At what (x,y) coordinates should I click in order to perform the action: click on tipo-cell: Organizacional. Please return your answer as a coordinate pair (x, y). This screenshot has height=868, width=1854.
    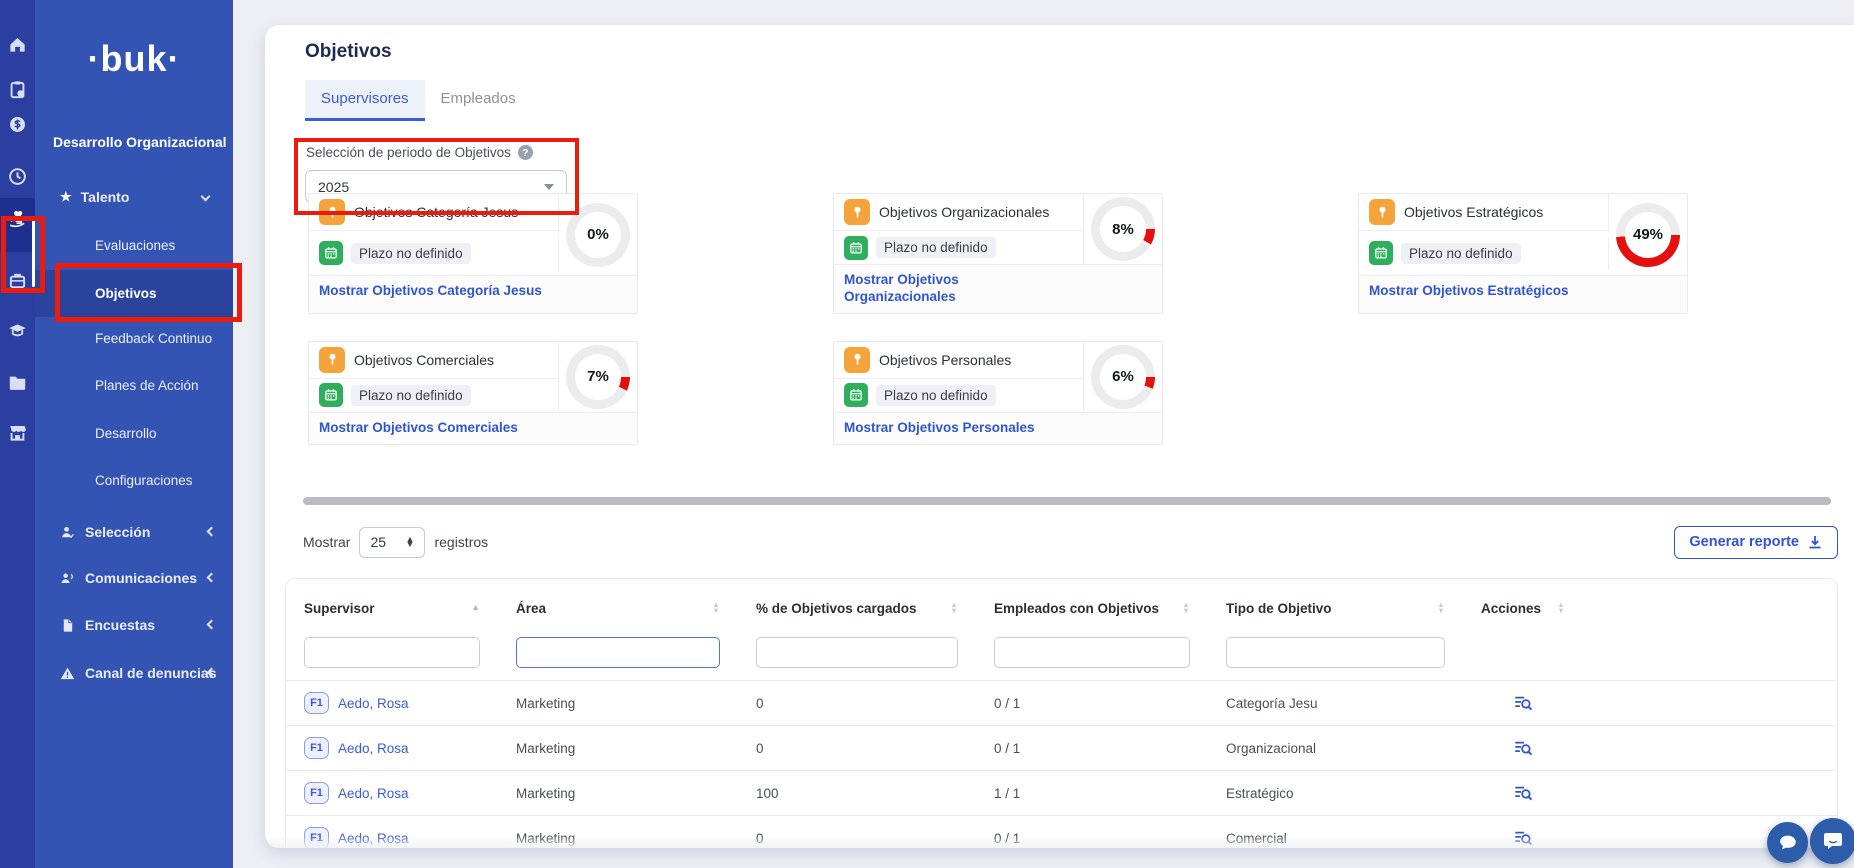
    Looking at the image, I should click on (1271, 748).